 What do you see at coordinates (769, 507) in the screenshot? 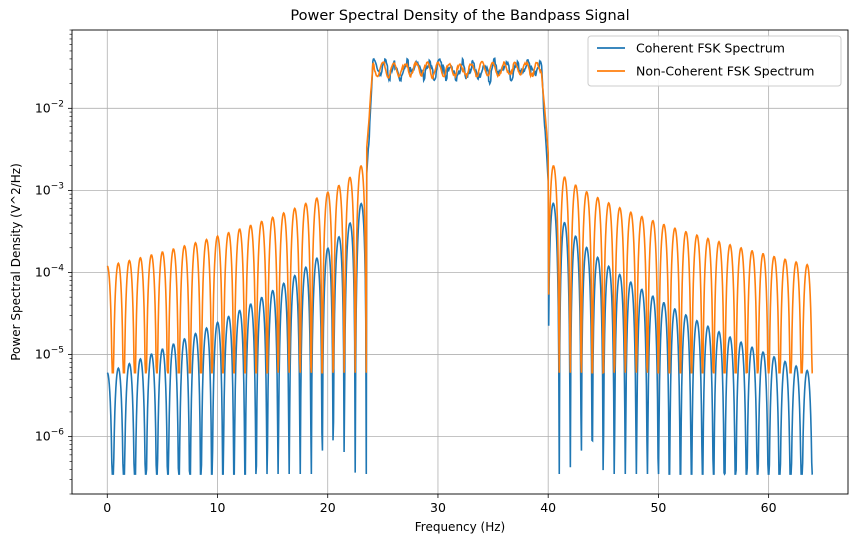
I see `x-tick-label: 60` at bounding box center [769, 507].